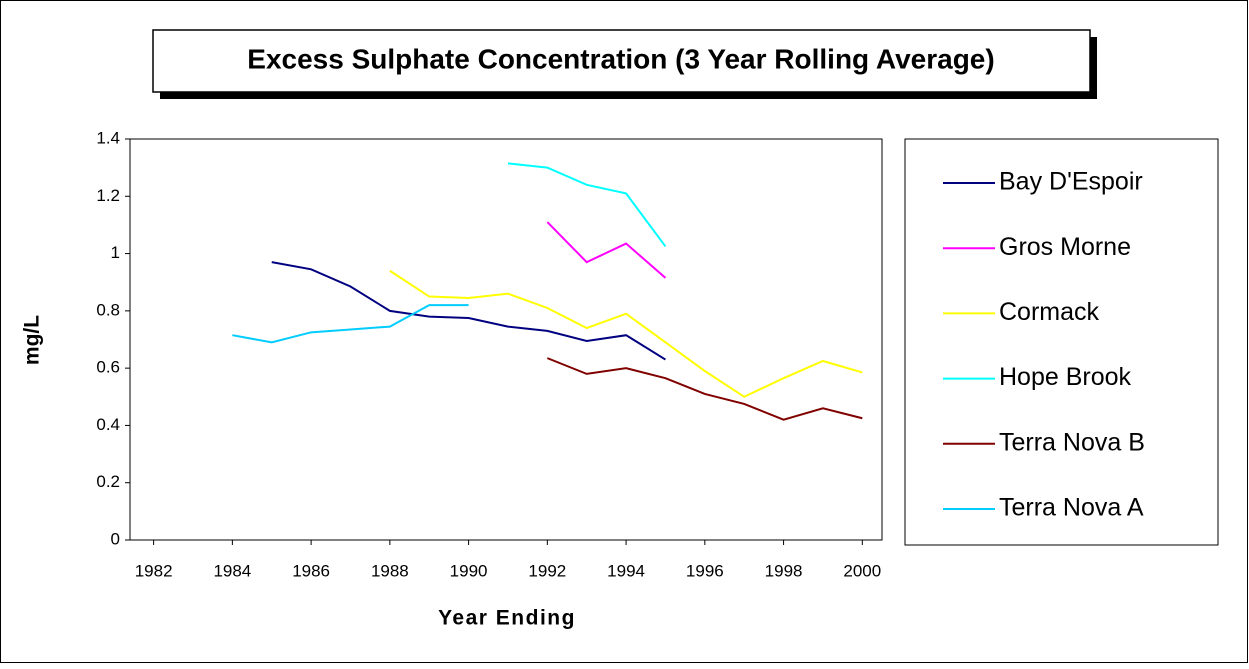 Image resolution: width=1249 pixels, height=669 pixels. I want to click on x-tick-label: 1992, so click(547, 570).